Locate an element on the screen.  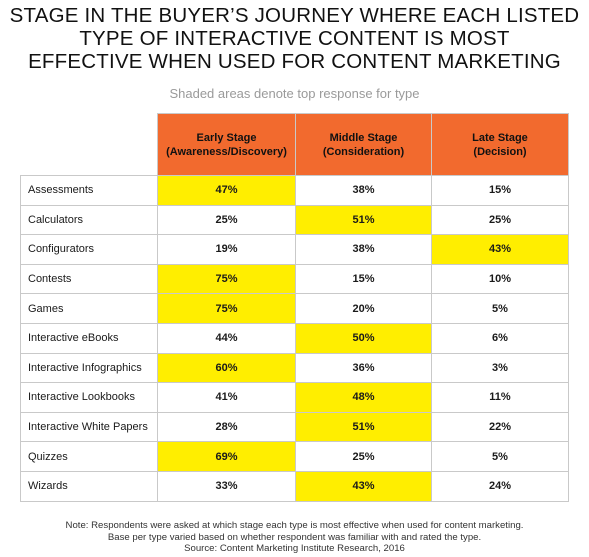
row-label: Interactive Lookbooks is located at coordinates (89, 397).